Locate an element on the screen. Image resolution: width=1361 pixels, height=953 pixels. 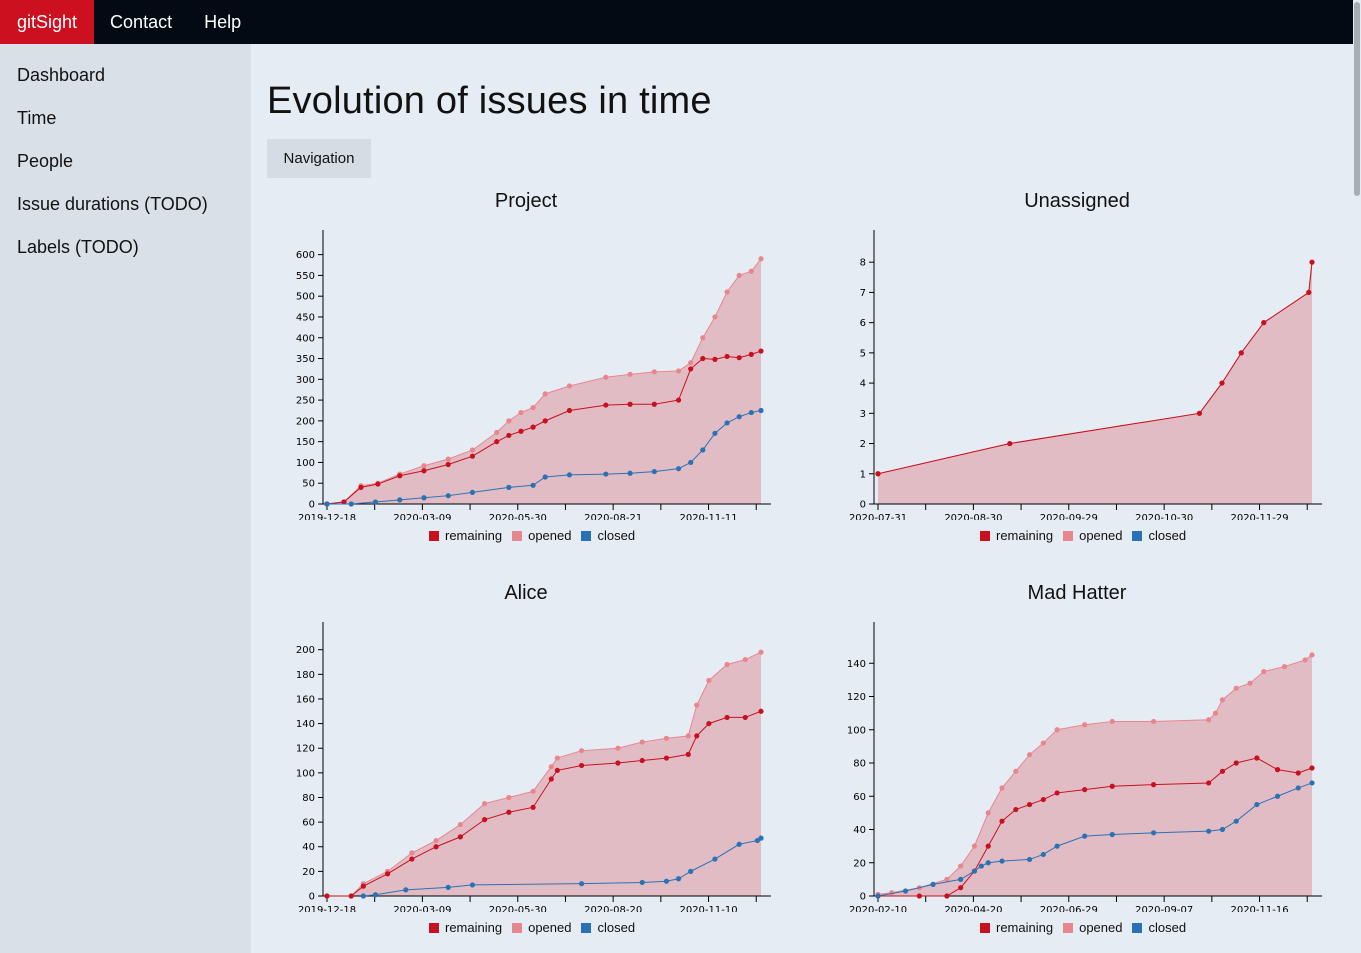
scrollbar-thumb is located at coordinates (1357, 99).